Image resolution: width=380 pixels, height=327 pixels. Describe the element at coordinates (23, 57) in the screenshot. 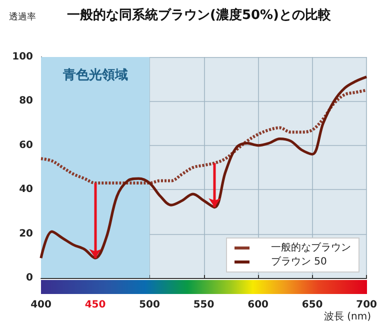

I see `y-tick-label: 100` at that location.